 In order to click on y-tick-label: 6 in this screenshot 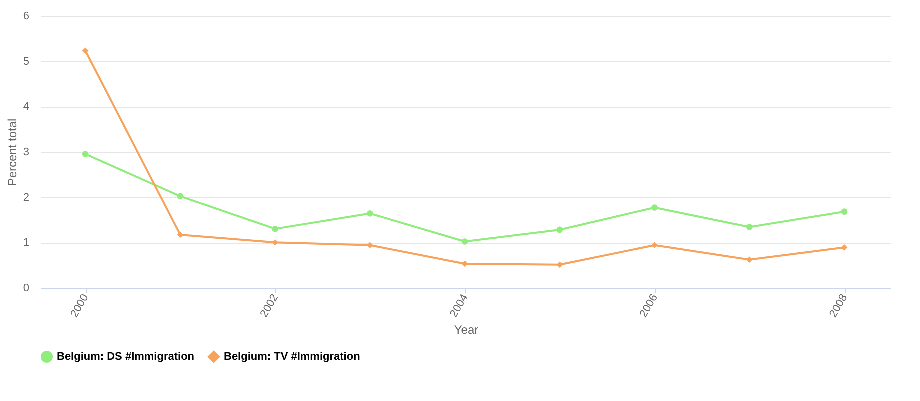, I will do `click(26, 16)`.